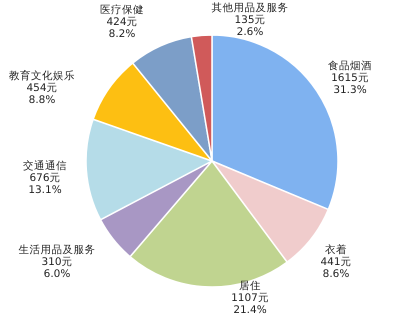 The image size is (419, 322). What do you see at coordinates (336, 249) in the screenshot?
I see `slice-label: 衣着` at bounding box center [336, 249].